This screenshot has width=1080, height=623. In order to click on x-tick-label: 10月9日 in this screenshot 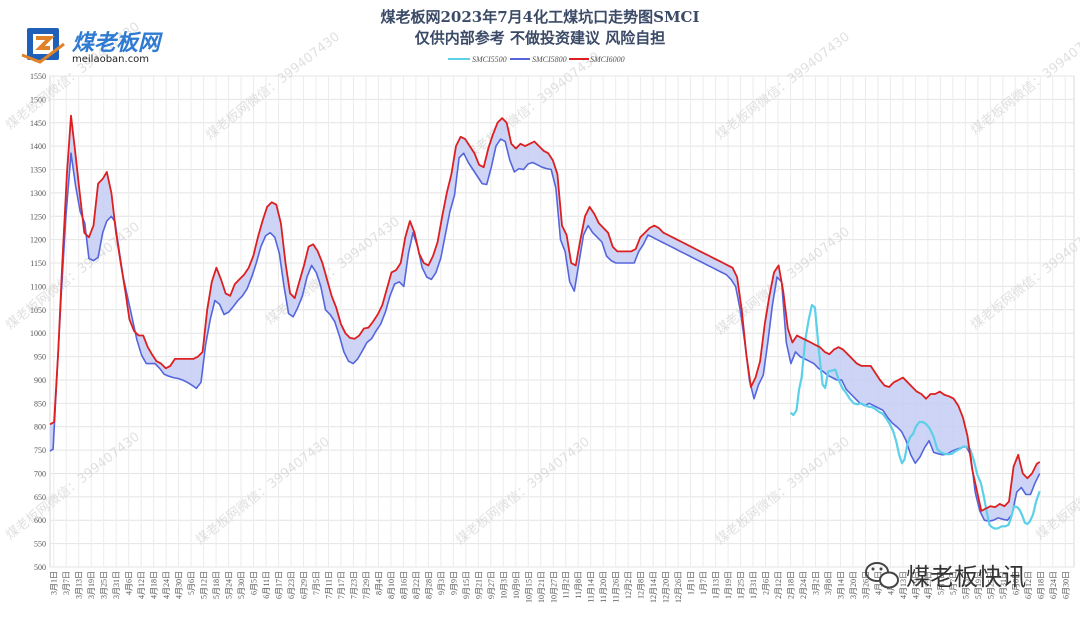, I will do `click(516, 585)`.